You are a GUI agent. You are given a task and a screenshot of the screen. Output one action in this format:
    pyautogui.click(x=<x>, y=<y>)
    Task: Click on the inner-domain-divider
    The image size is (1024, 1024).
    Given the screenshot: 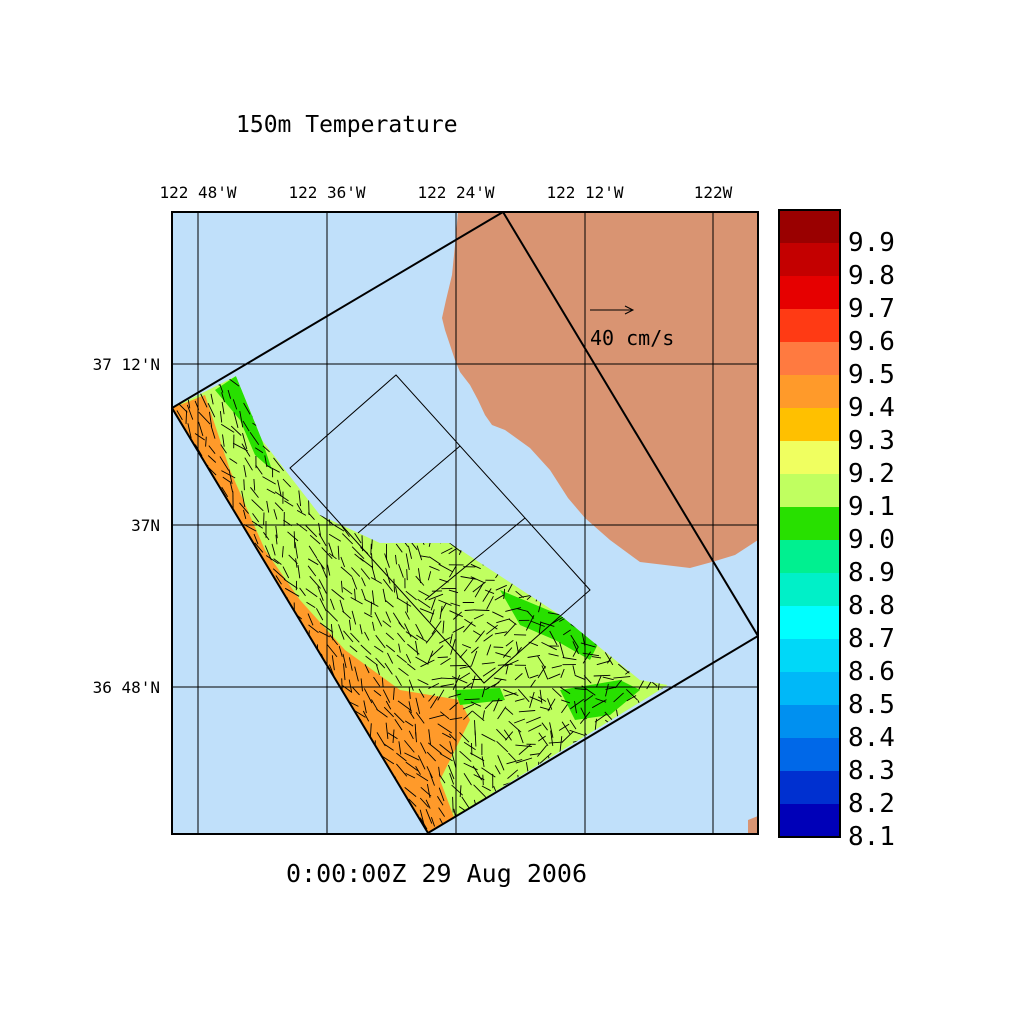 What is the action you would take?
    pyautogui.click(x=409, y=489)
    